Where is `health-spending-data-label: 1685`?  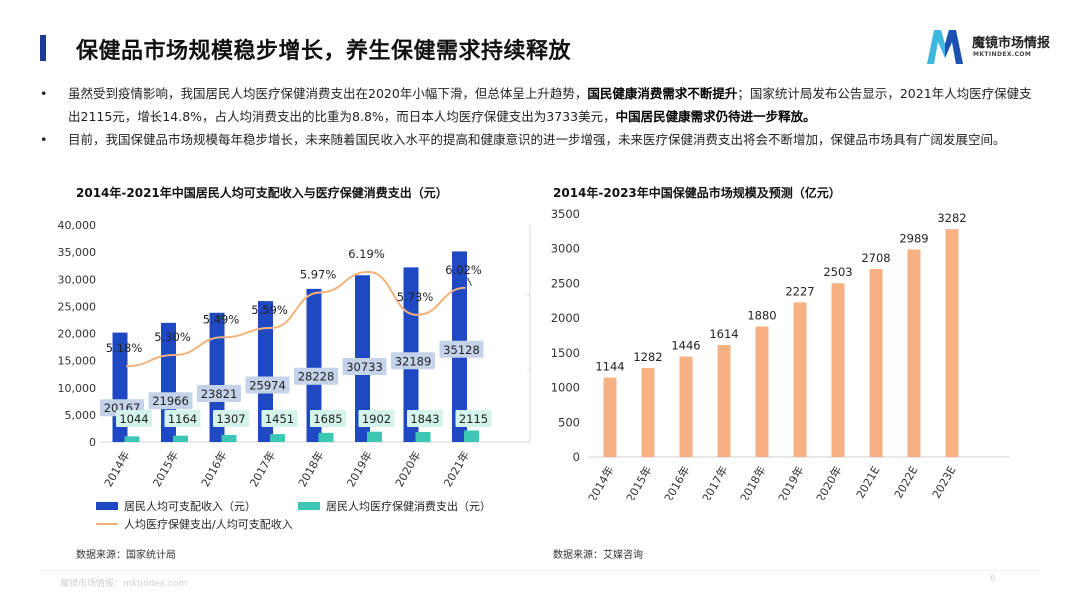 health-spending-data-label: 1685 is located at coordinates (327, 419).